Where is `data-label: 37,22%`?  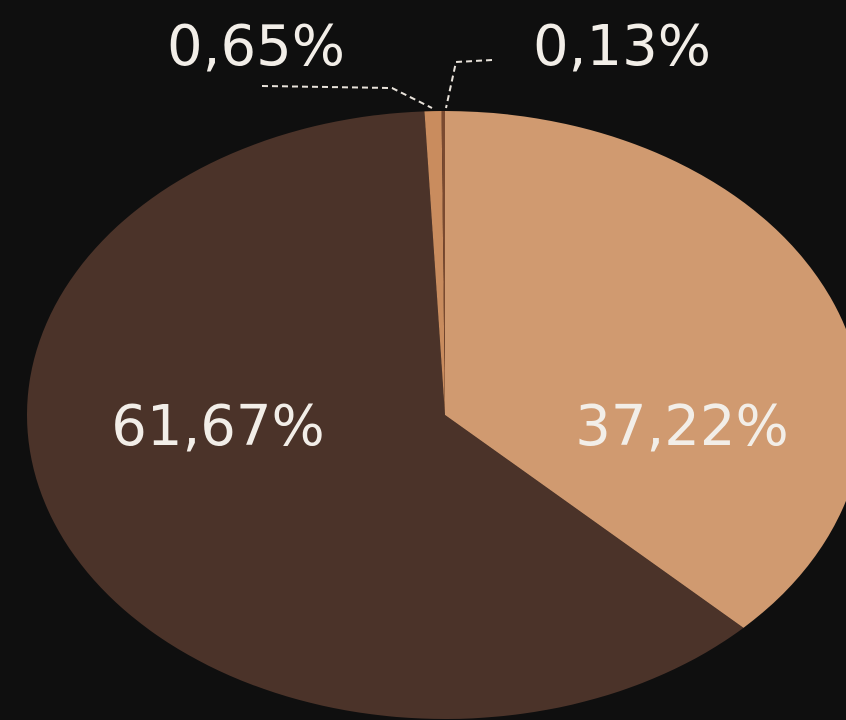 data-label: 37,22% is located at coordinates (682, 426).